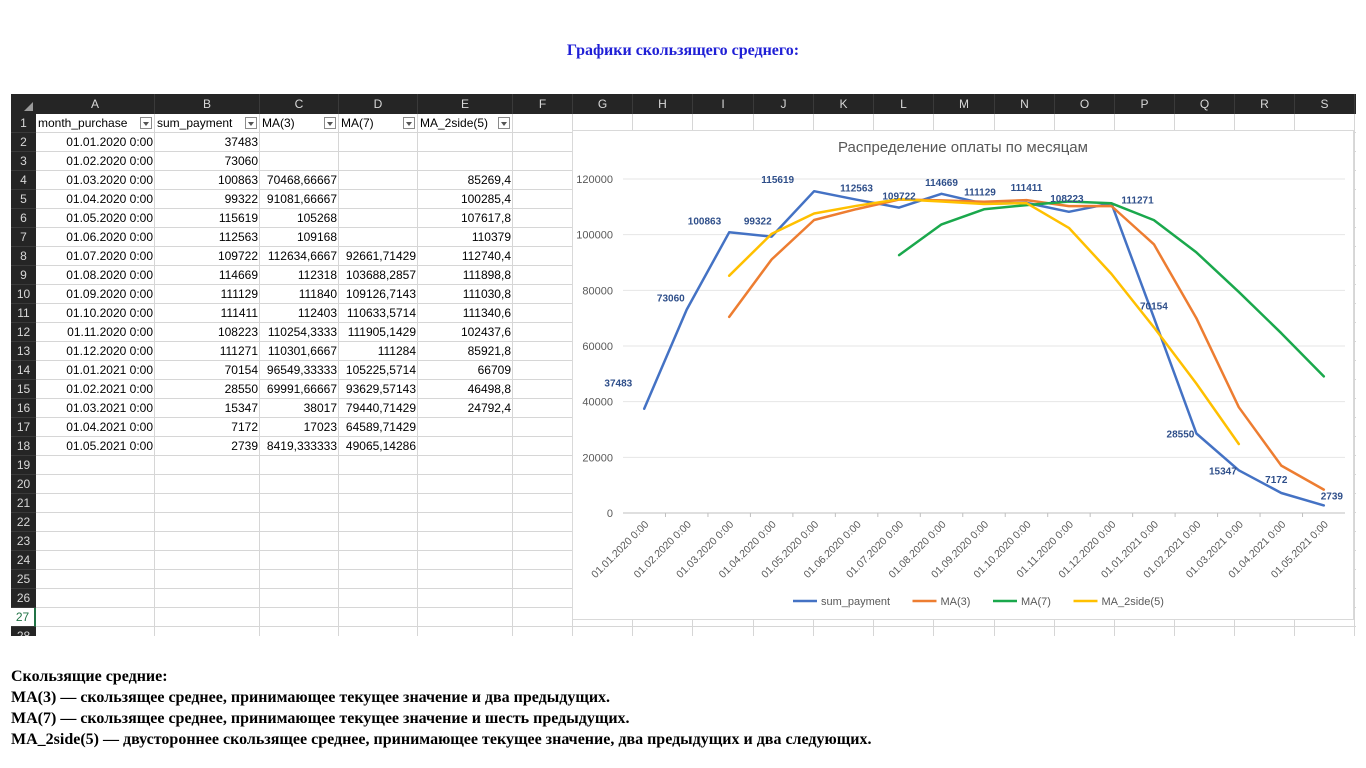  Describe the element at coordinates (23, 199) in the screenshot. I see `row-header-5: 5` at that location.